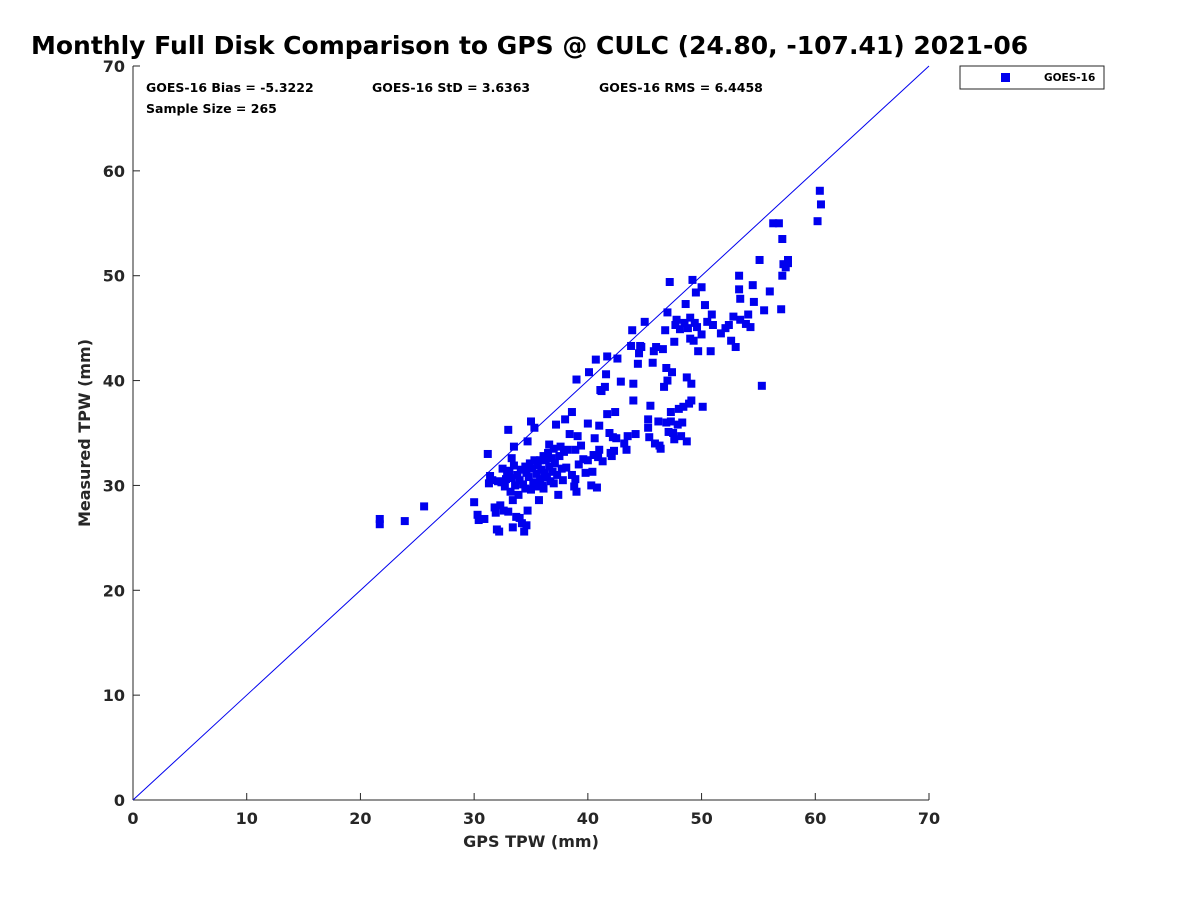 The width and height of the screenshot is (1200, 900). What do you see at coordinates (451, 87) in the screenshot?
I see `stat-std: GOES-16 StD = 3.6363` at bounding box center [451, 87].